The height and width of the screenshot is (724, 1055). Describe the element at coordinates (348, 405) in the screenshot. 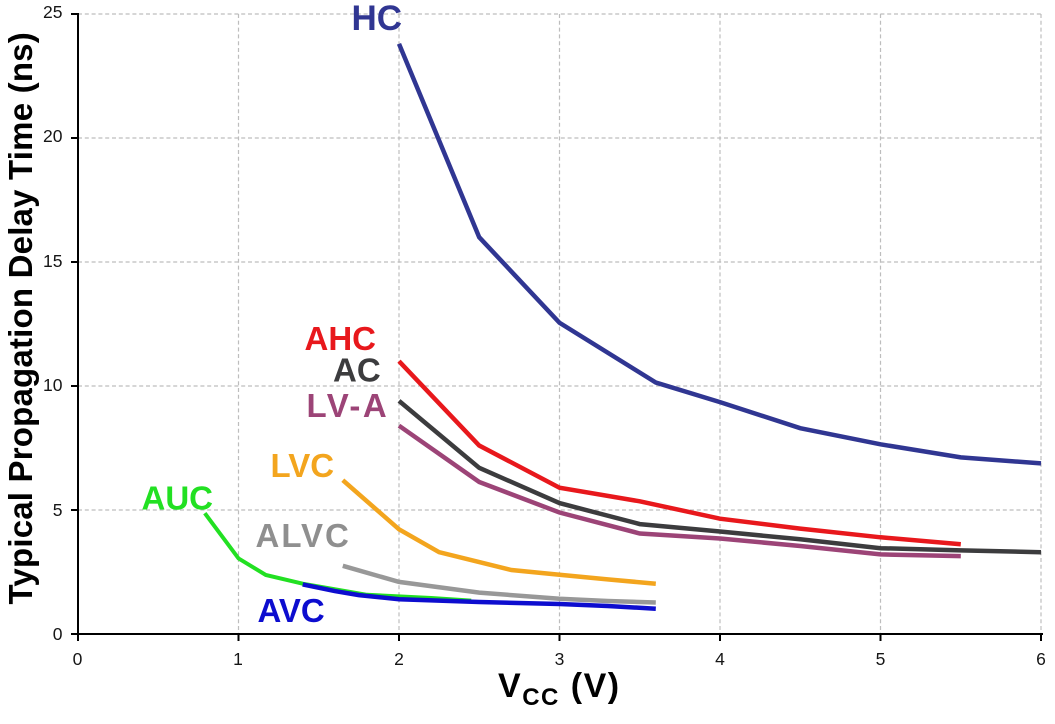

I see `svg-text: LV-A` at that location.